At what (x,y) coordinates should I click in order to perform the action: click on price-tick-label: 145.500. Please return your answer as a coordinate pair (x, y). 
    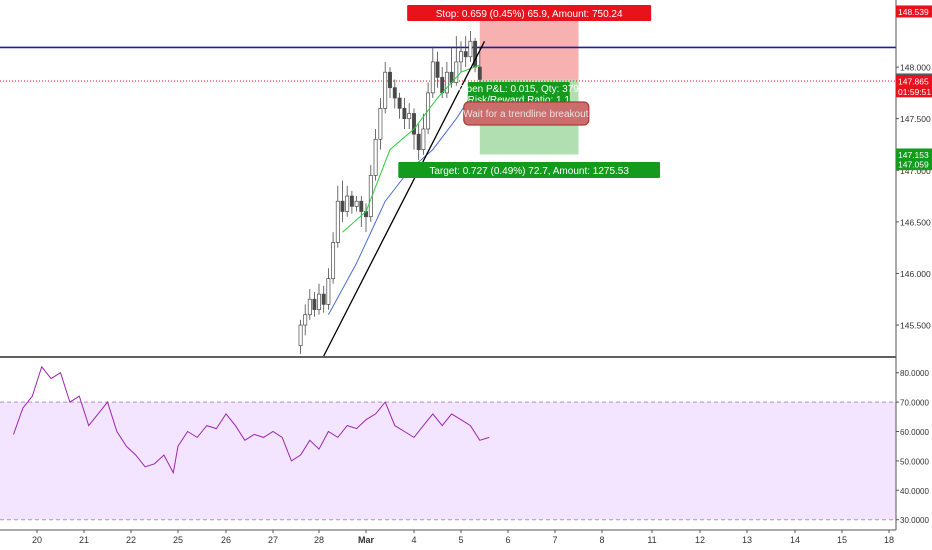
    Looking at the image, I should click on (915, 326).